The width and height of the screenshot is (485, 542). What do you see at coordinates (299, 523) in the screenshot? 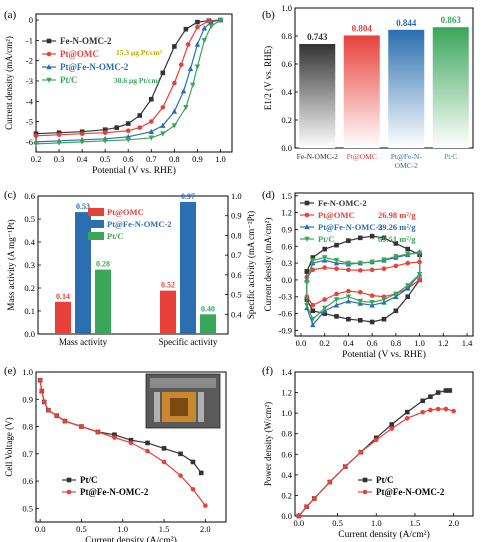
I see `x-tick-label: 0.0` at bounding box center [299, 523].